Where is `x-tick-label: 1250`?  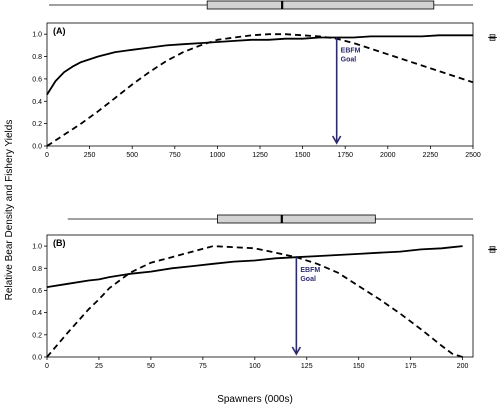 x-tick-label: 1250 is located at coordinates (260, 155).